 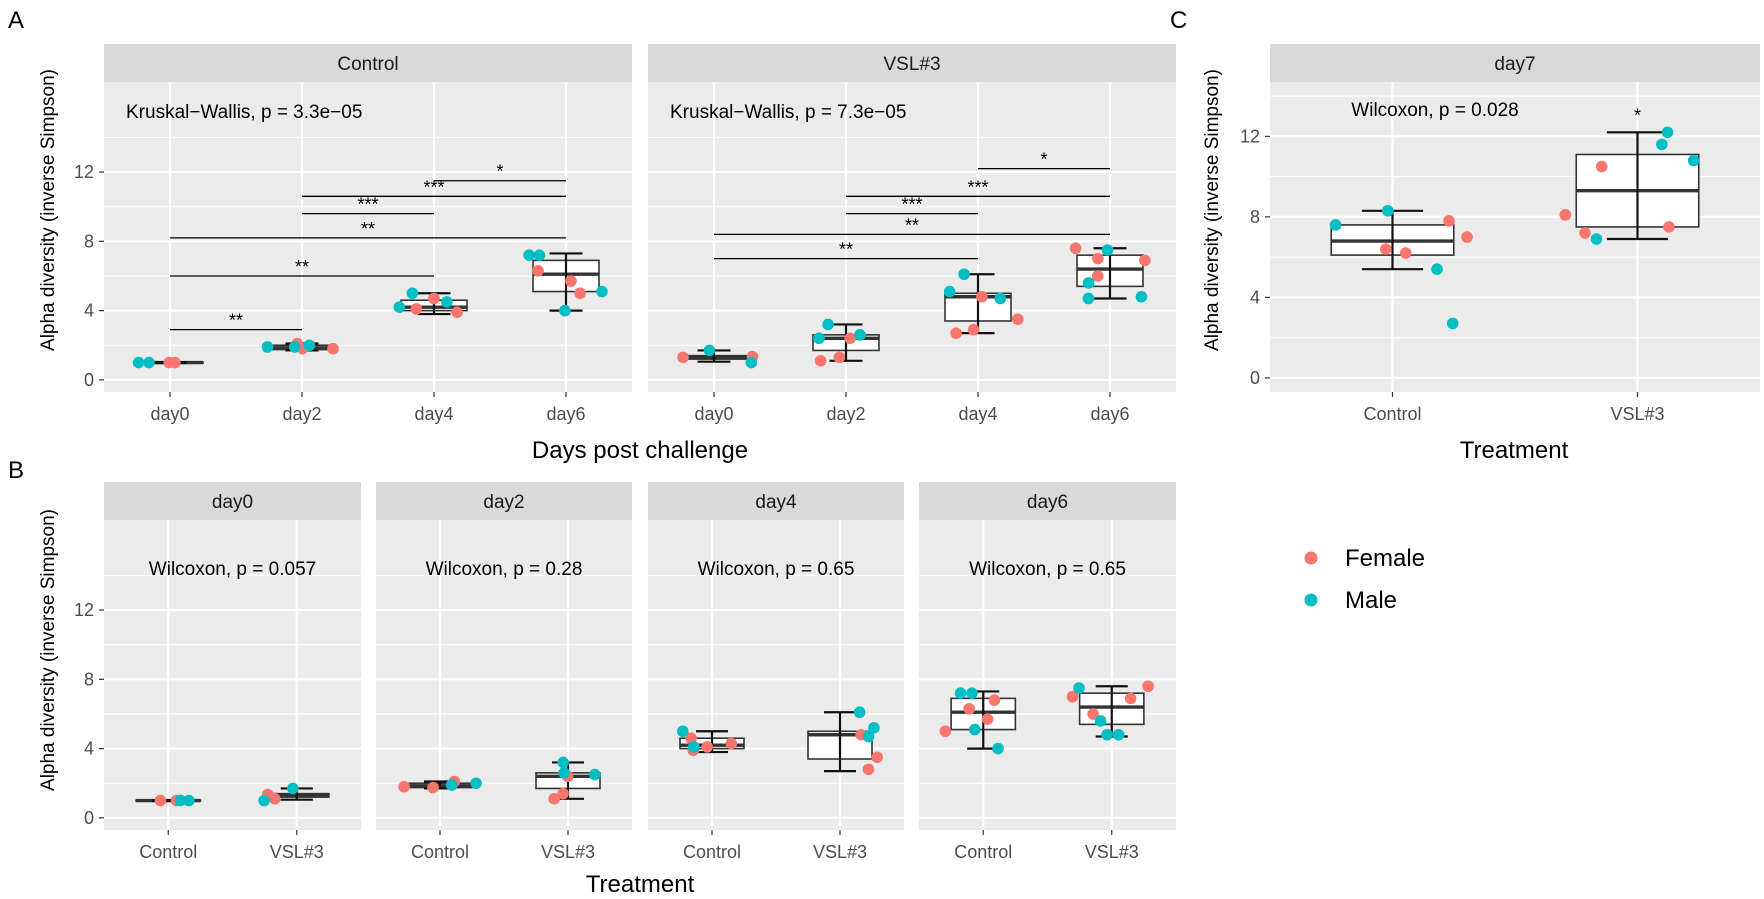 I want to click on stat-annotation: Kruskal−Wallis, p = 3.3e−05, so click(x=244, y=112).